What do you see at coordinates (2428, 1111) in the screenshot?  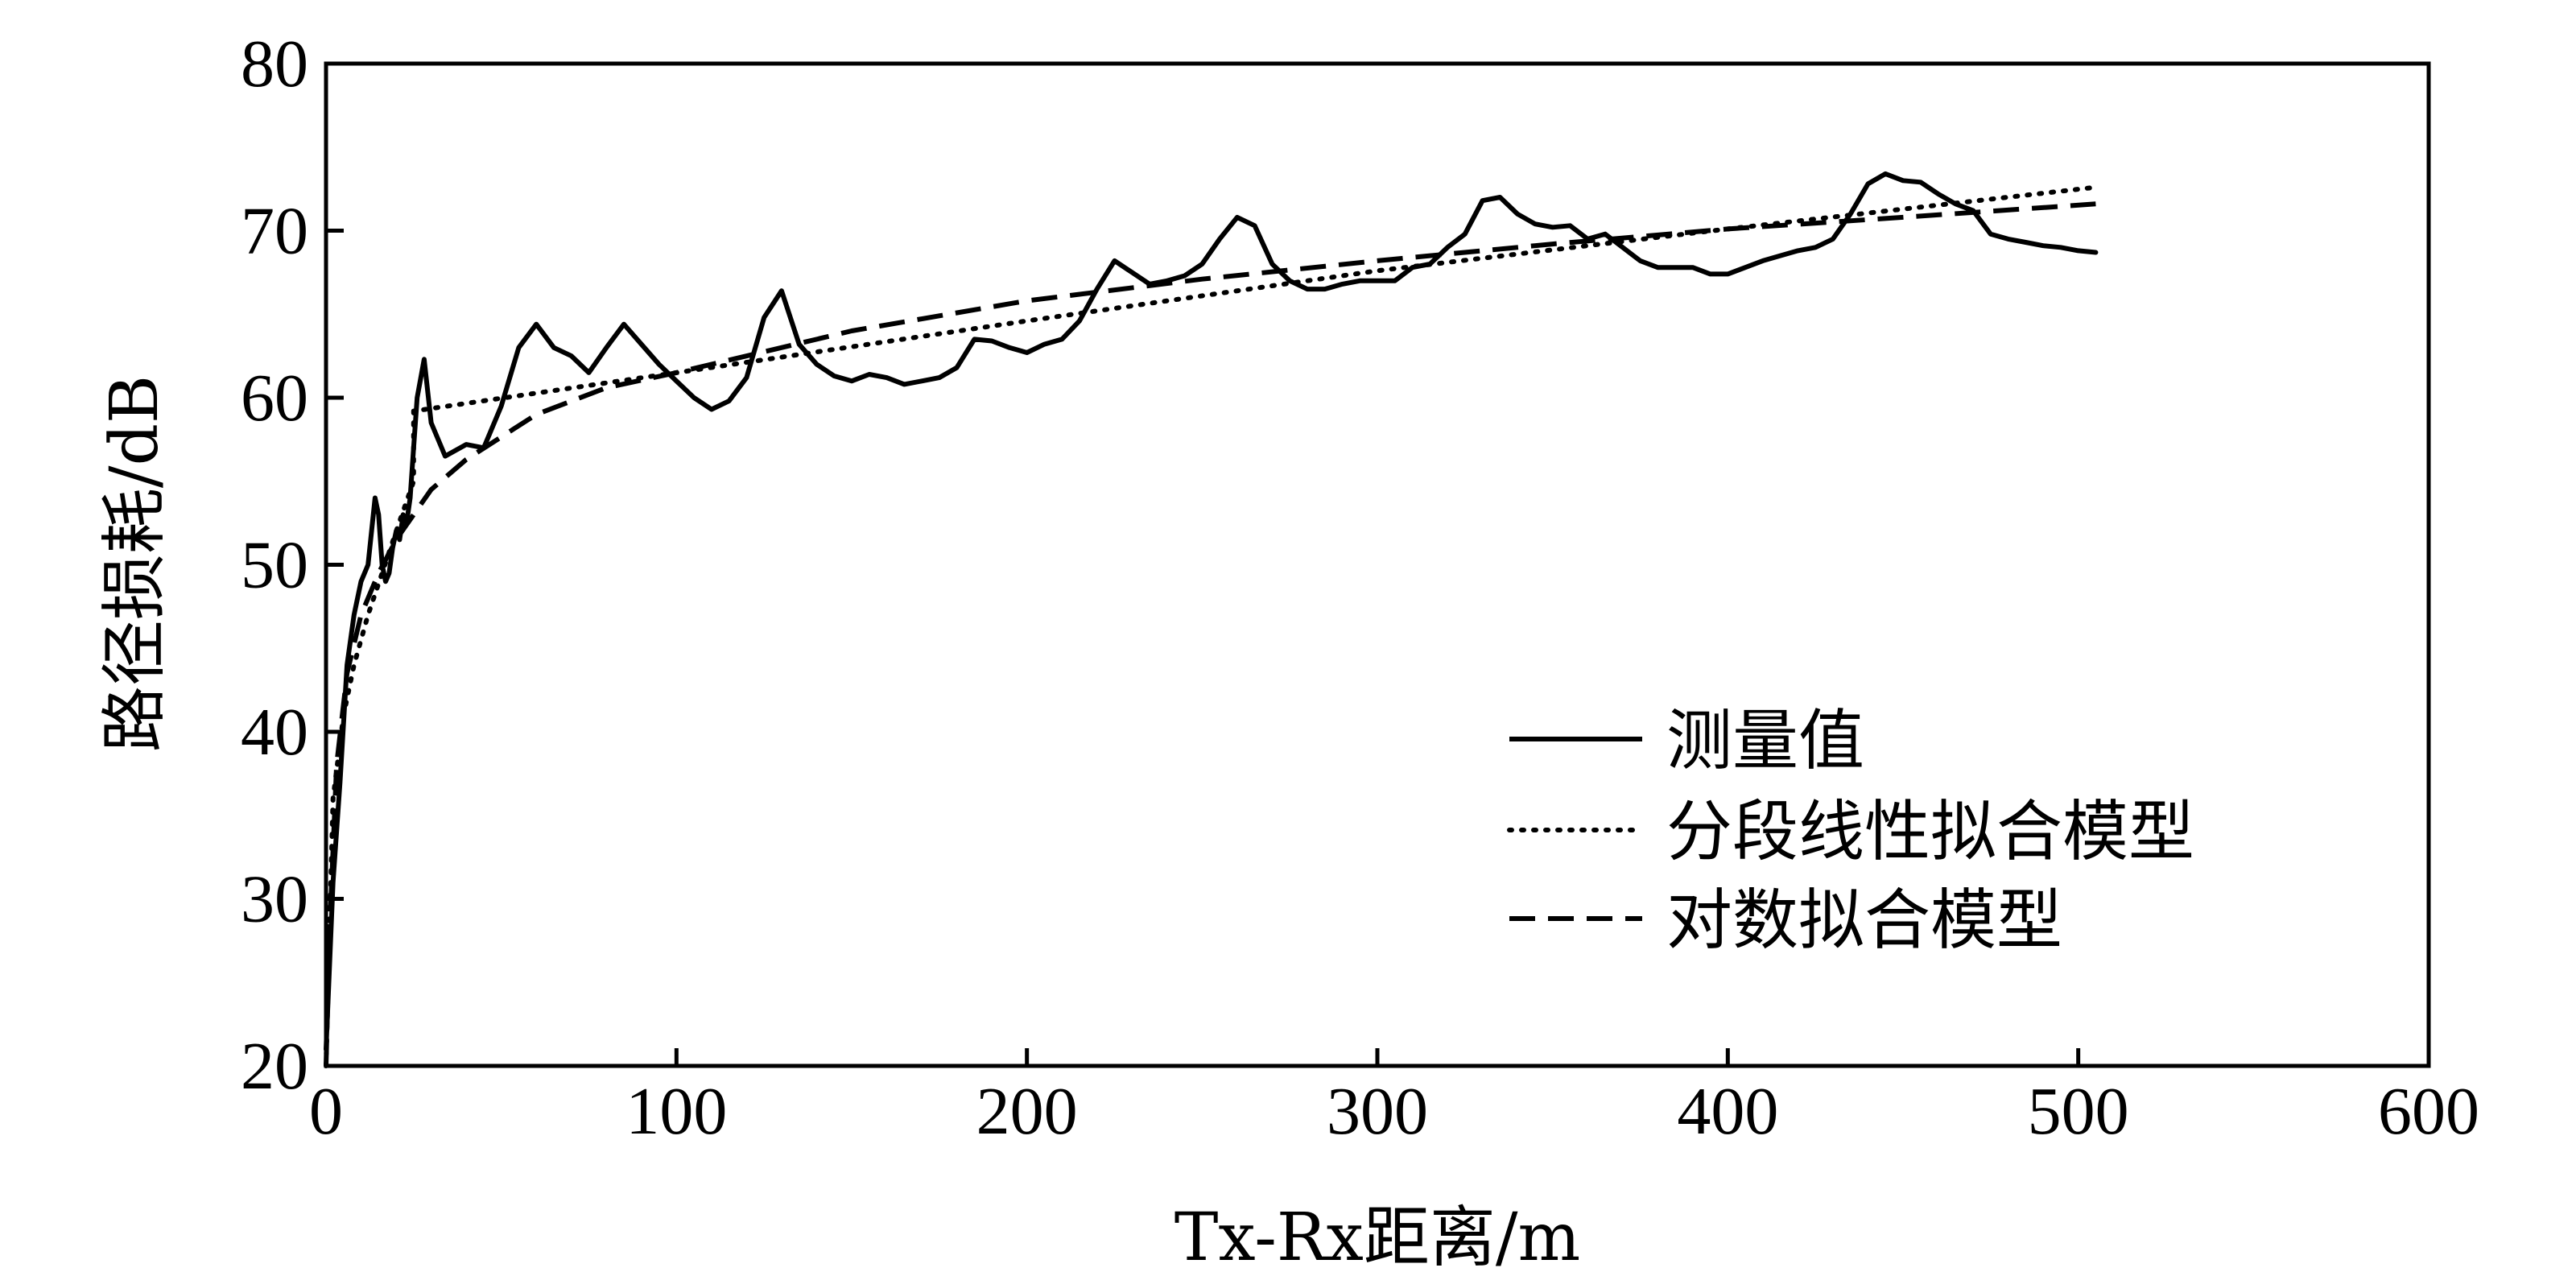 I see `x-tick-label: 600` at bounding box center [2428, 1111].